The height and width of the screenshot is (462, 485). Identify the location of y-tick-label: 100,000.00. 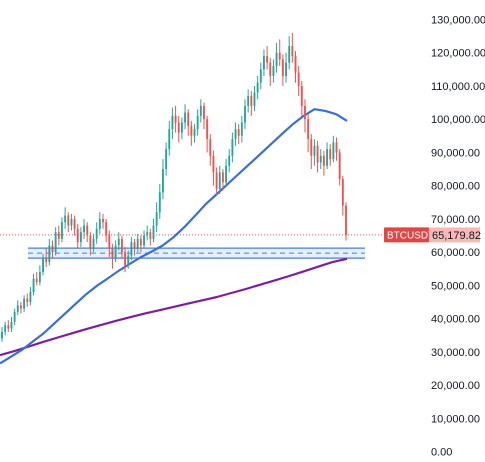
(458, 120).